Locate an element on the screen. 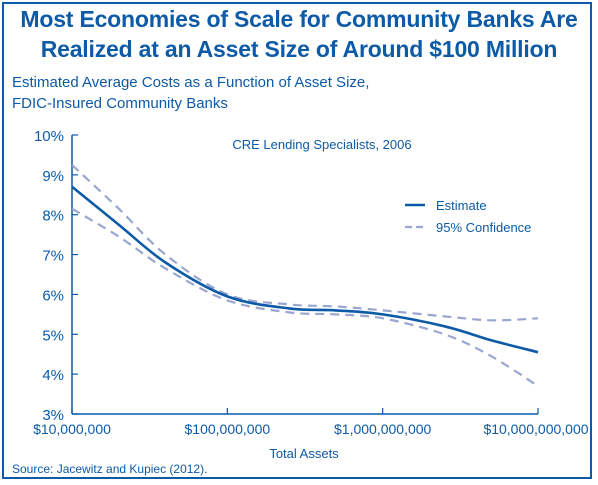 This screenshot has width=598, height=485. y-tick-label: 8% is located at coordinates (53, 216).